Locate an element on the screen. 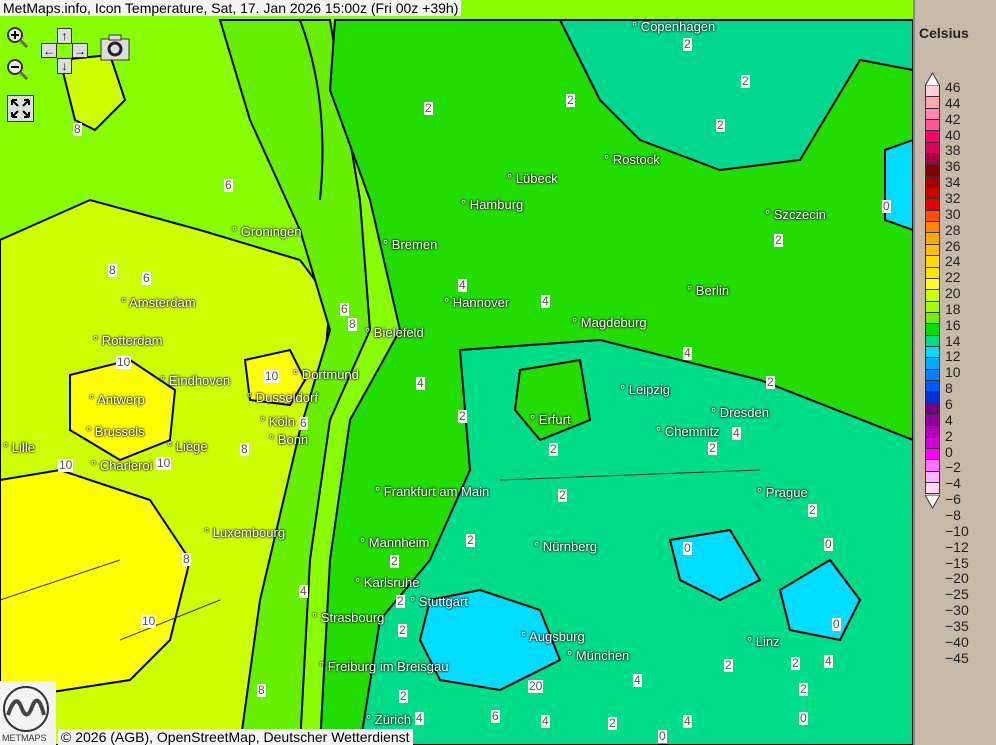  city-label: ° Mannheim is located at coordinates (395, 542).